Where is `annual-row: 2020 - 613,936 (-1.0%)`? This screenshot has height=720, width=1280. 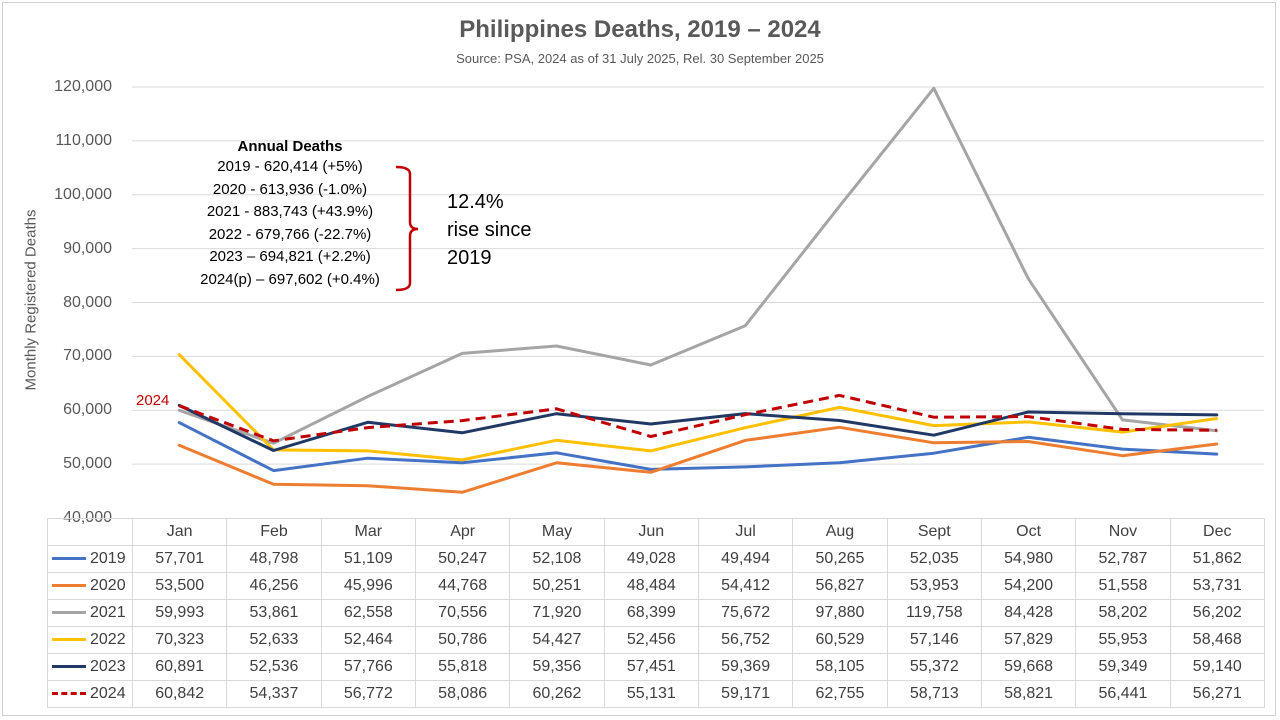
annual-row: 2020 - 613,936 (-1.0%) is located at coordinates (290, 189).